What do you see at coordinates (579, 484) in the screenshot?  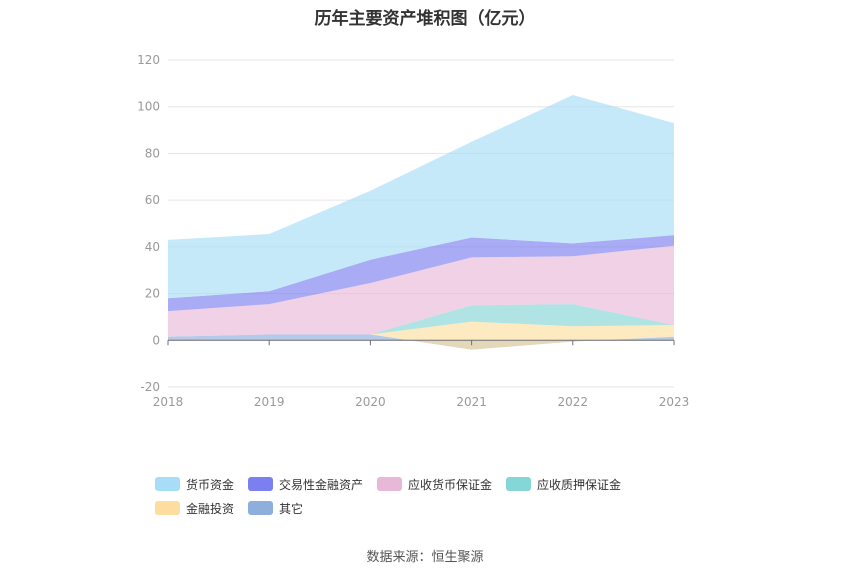 I see `legend-label: 应收质押保证金` at bounding box center [579, 484].